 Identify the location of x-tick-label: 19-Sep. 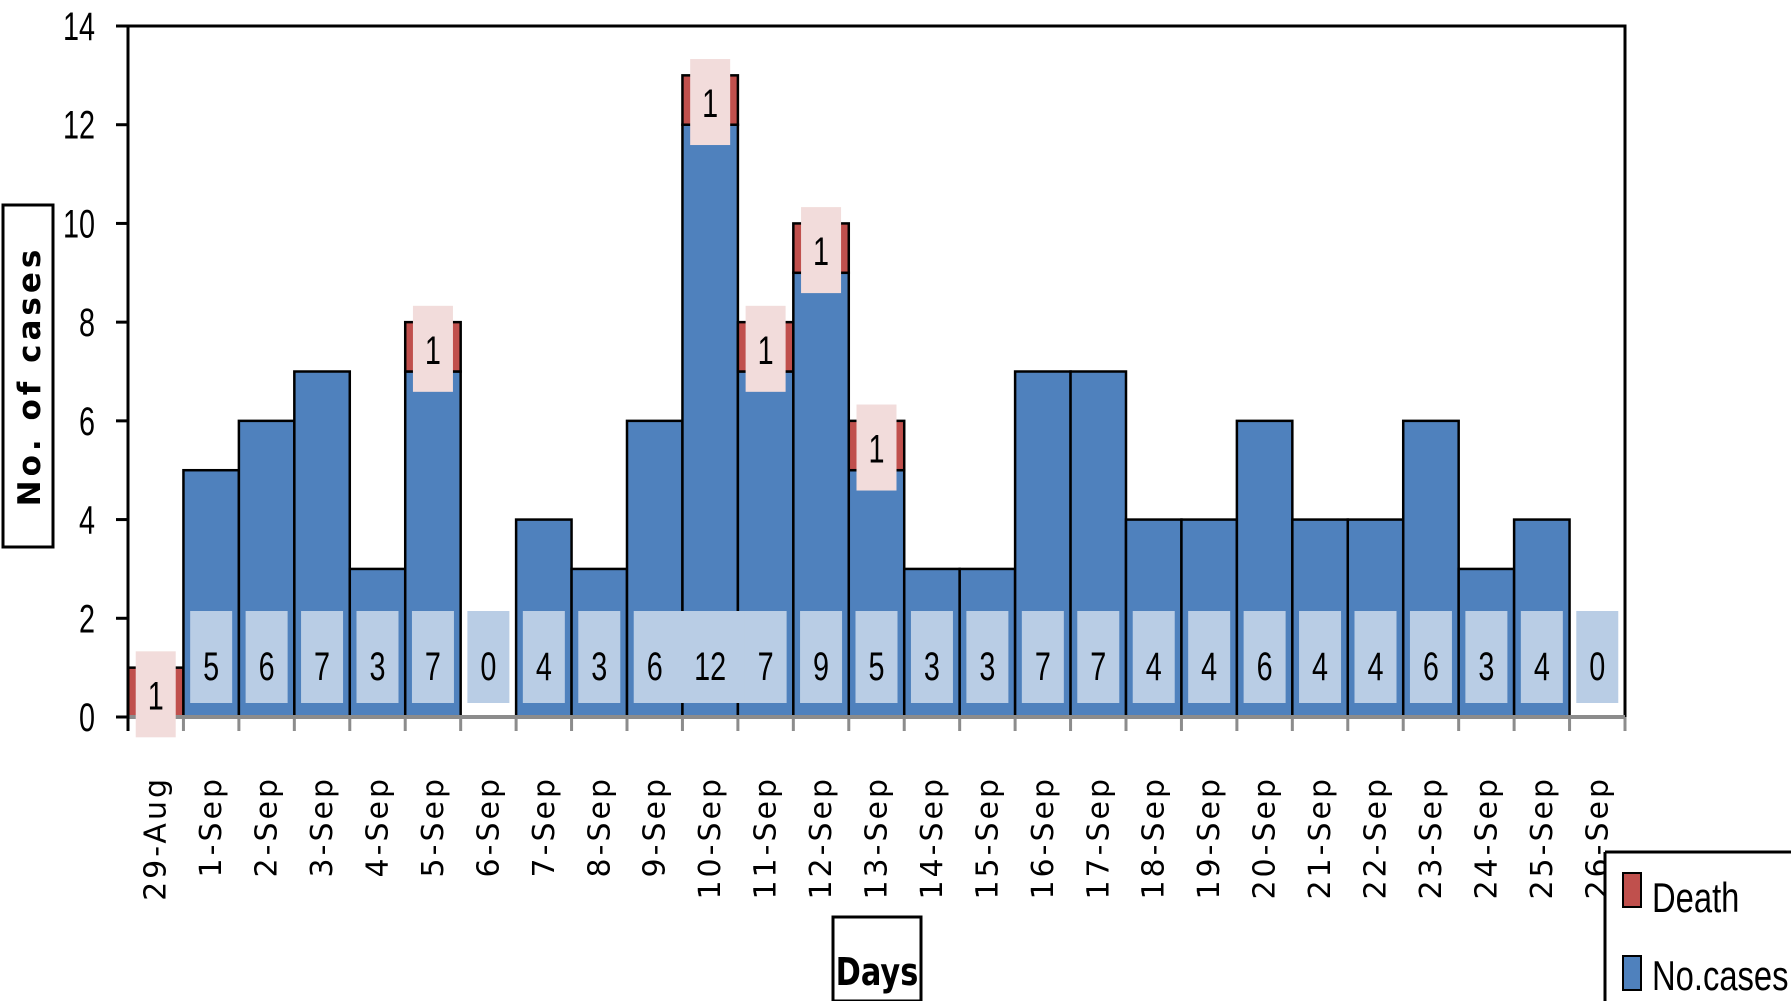
(1209, 838).